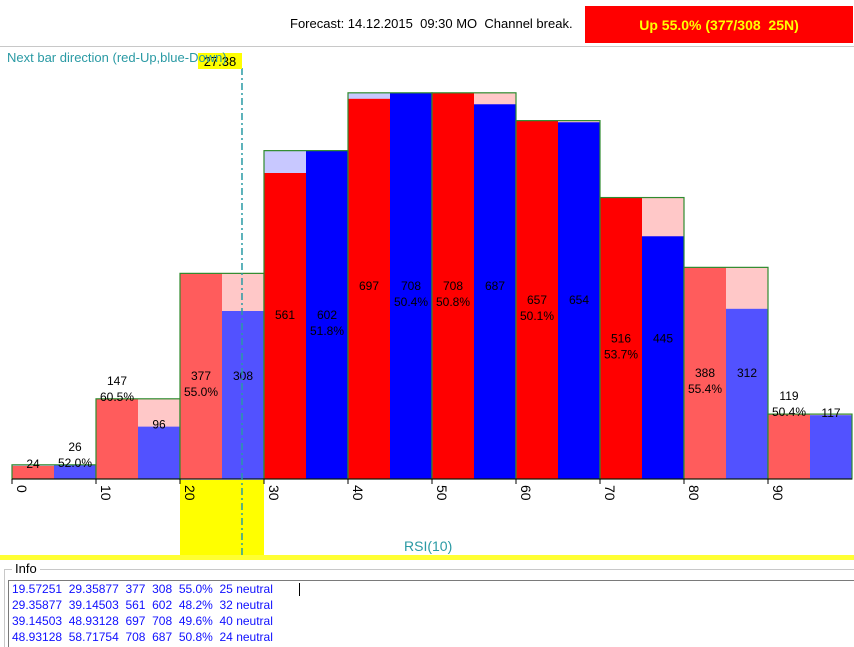 This screenshot has width=854, height=647. What do you see at coordinates (621, 354) in the screenshot?
I see `percent-label: 53.7%` at bounding box center [621, 354].